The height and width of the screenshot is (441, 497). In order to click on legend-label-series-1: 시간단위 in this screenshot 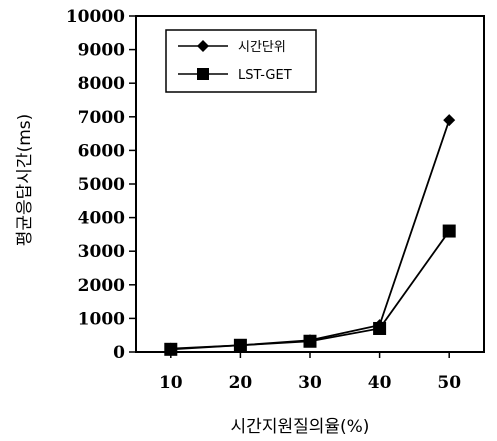, I will do `click(262, 47)`.